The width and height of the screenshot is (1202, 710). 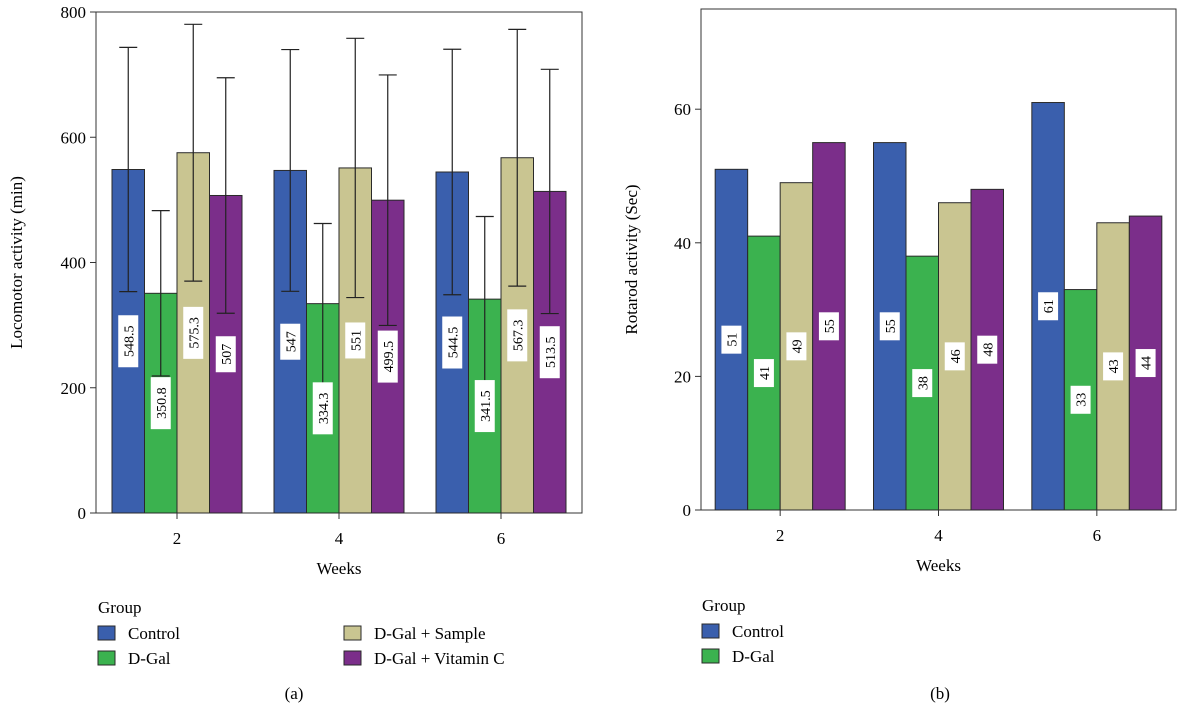 I want to click on y-tick-label: 20, so click(x=682, y=376).